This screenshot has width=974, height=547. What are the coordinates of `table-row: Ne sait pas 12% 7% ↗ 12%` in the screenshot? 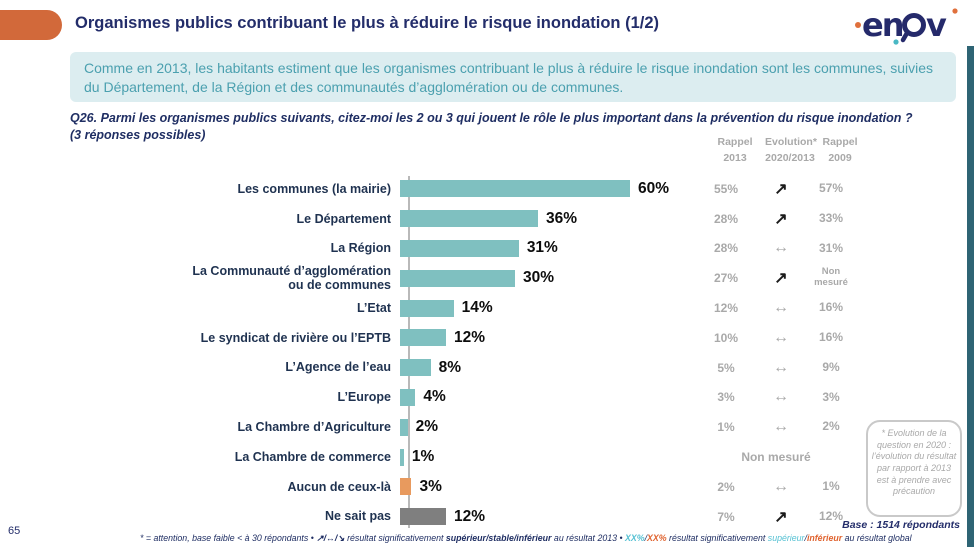 It's located at (470, 517).